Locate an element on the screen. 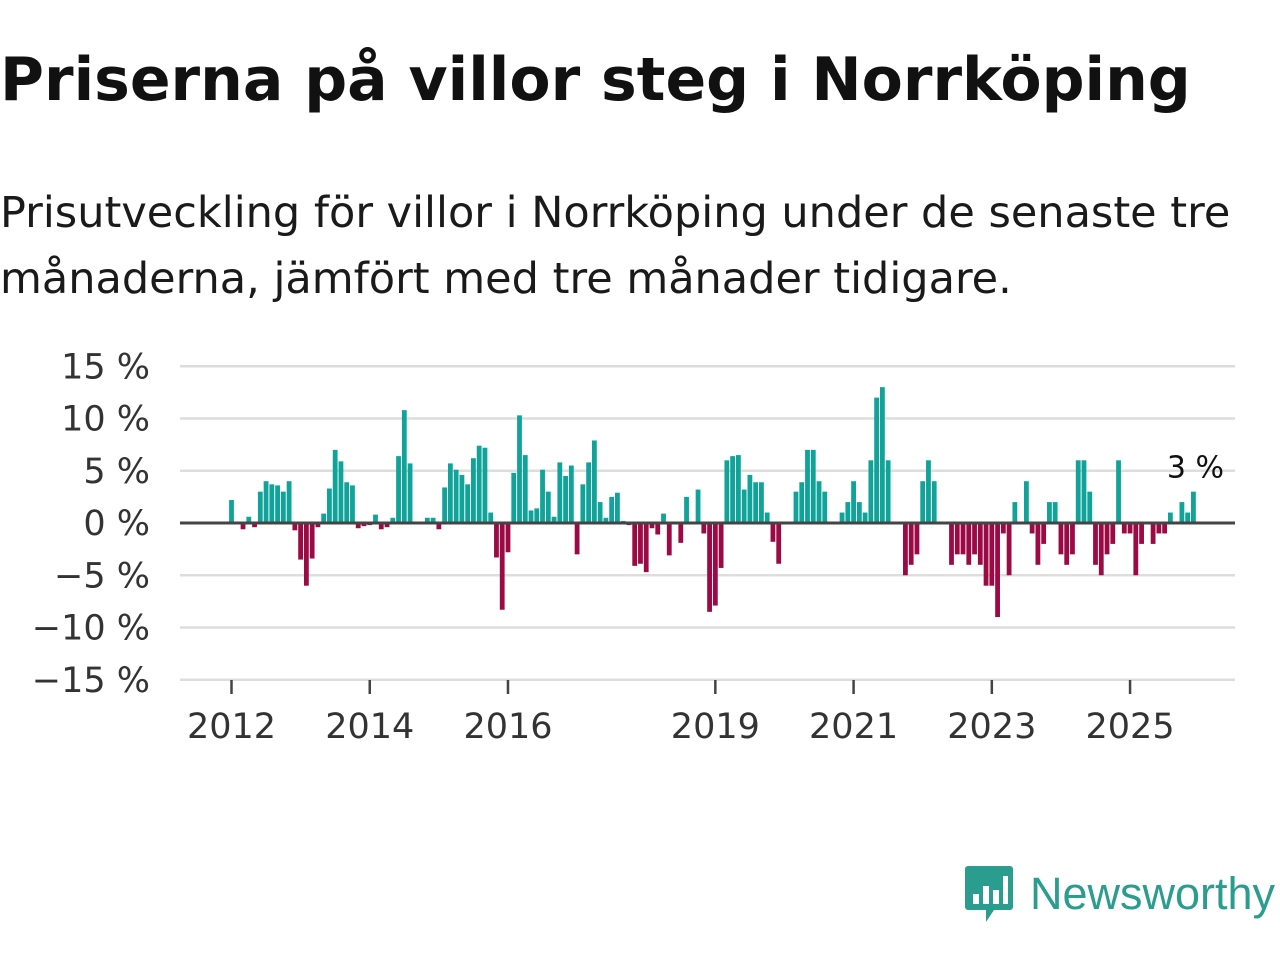 The width and height of the screenshot is (1280, 960). newsworthy-logo: Newsworthy is located at coordinates (1119, 894).